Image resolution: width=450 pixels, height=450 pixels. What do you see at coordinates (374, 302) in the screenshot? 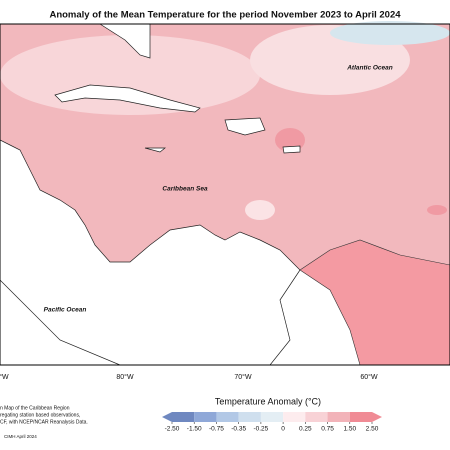
I see `land-warm` at bounding box center [374, 302].